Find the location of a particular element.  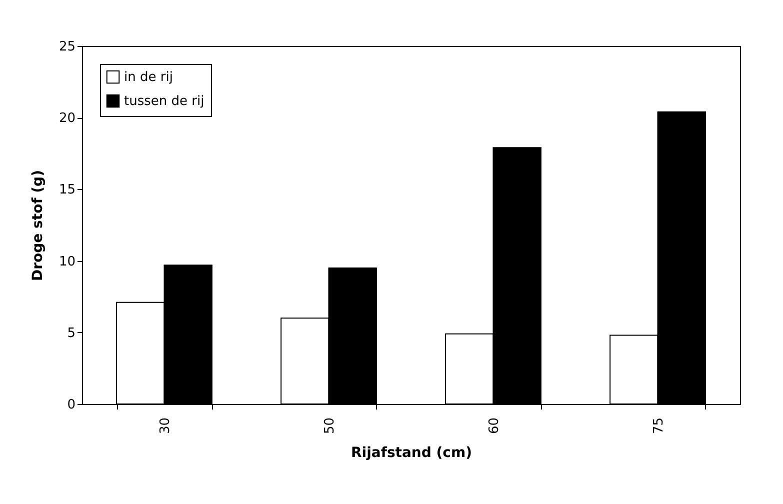

y-tick-label: 25 is located at coordinates (67, 47).